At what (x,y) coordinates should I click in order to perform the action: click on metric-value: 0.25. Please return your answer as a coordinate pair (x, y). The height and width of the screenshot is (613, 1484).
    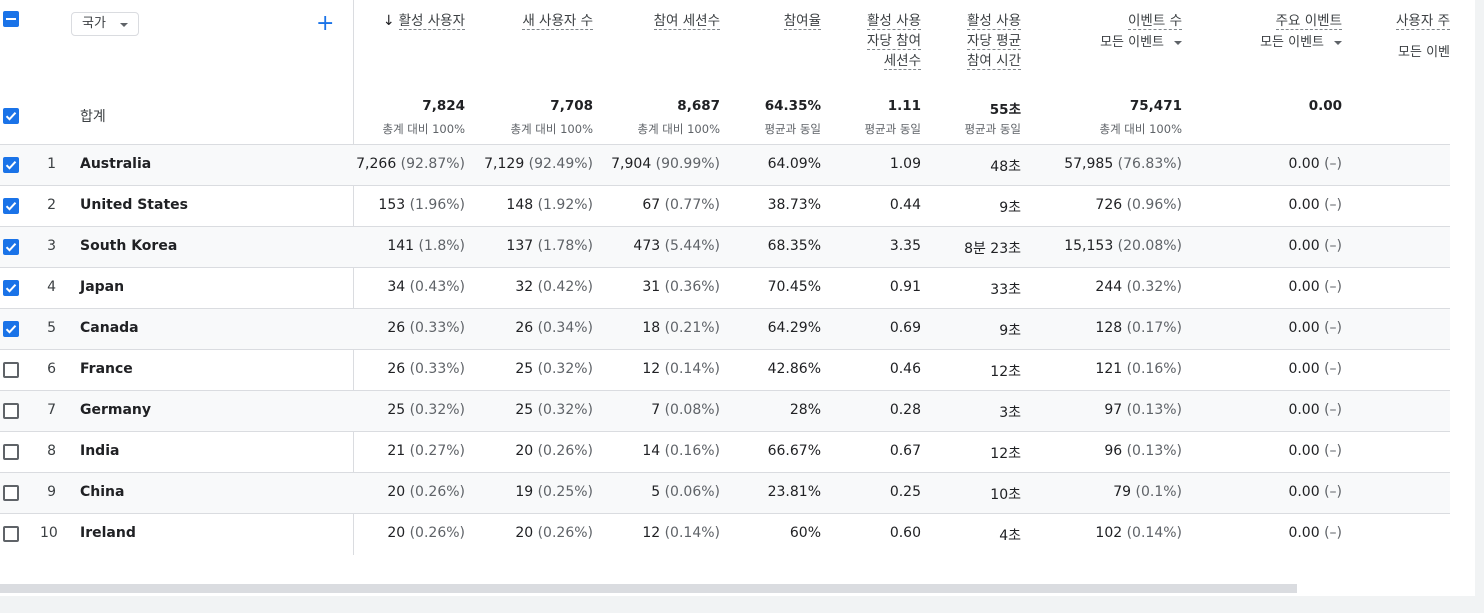
    Looking at the image, I should click on (905, 492).